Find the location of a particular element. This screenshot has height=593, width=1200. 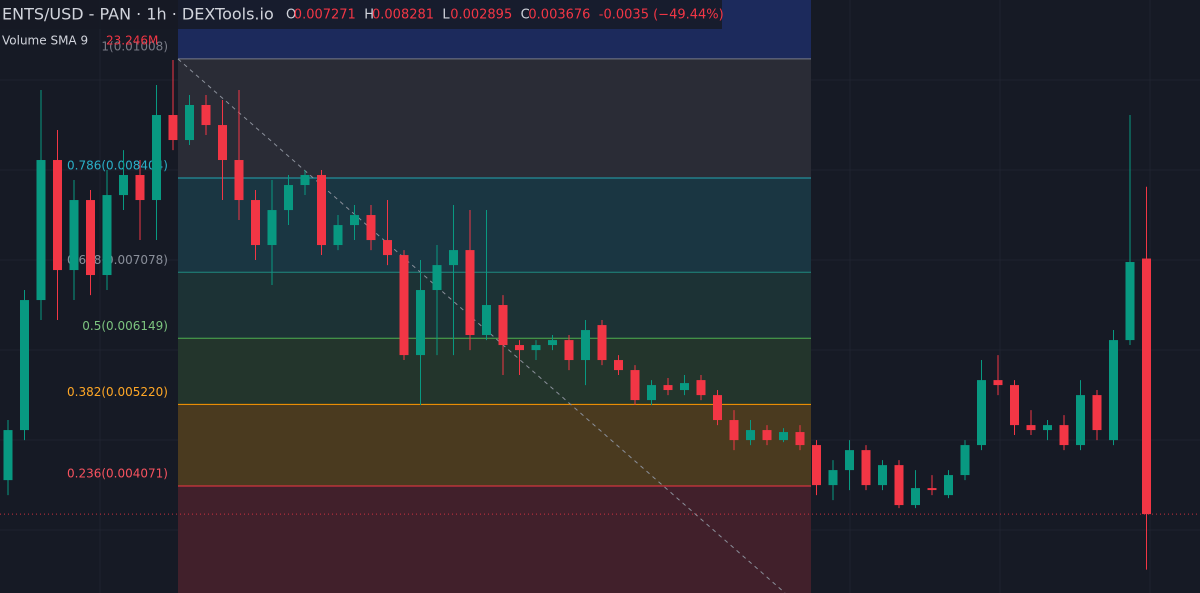

fib-level-label: 1(0.01008) is located at coordinates (134, 46).